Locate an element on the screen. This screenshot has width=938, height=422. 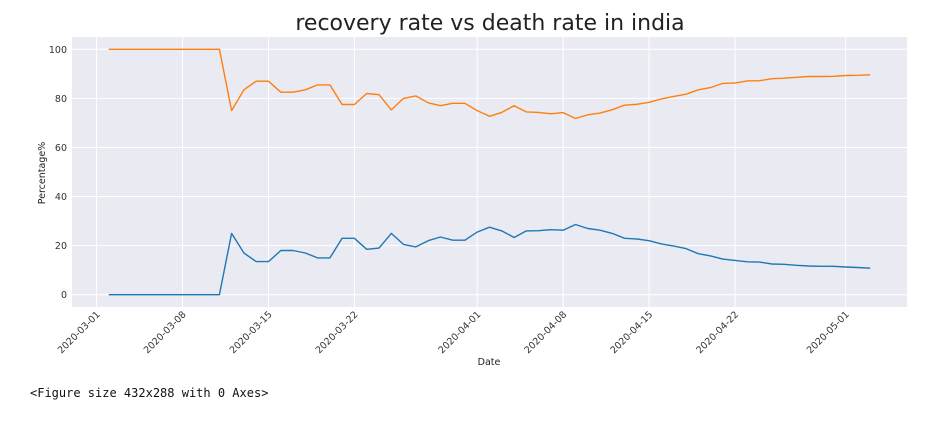
x-tick-label: 2020-03-01 is located at coordinates (79, 332).